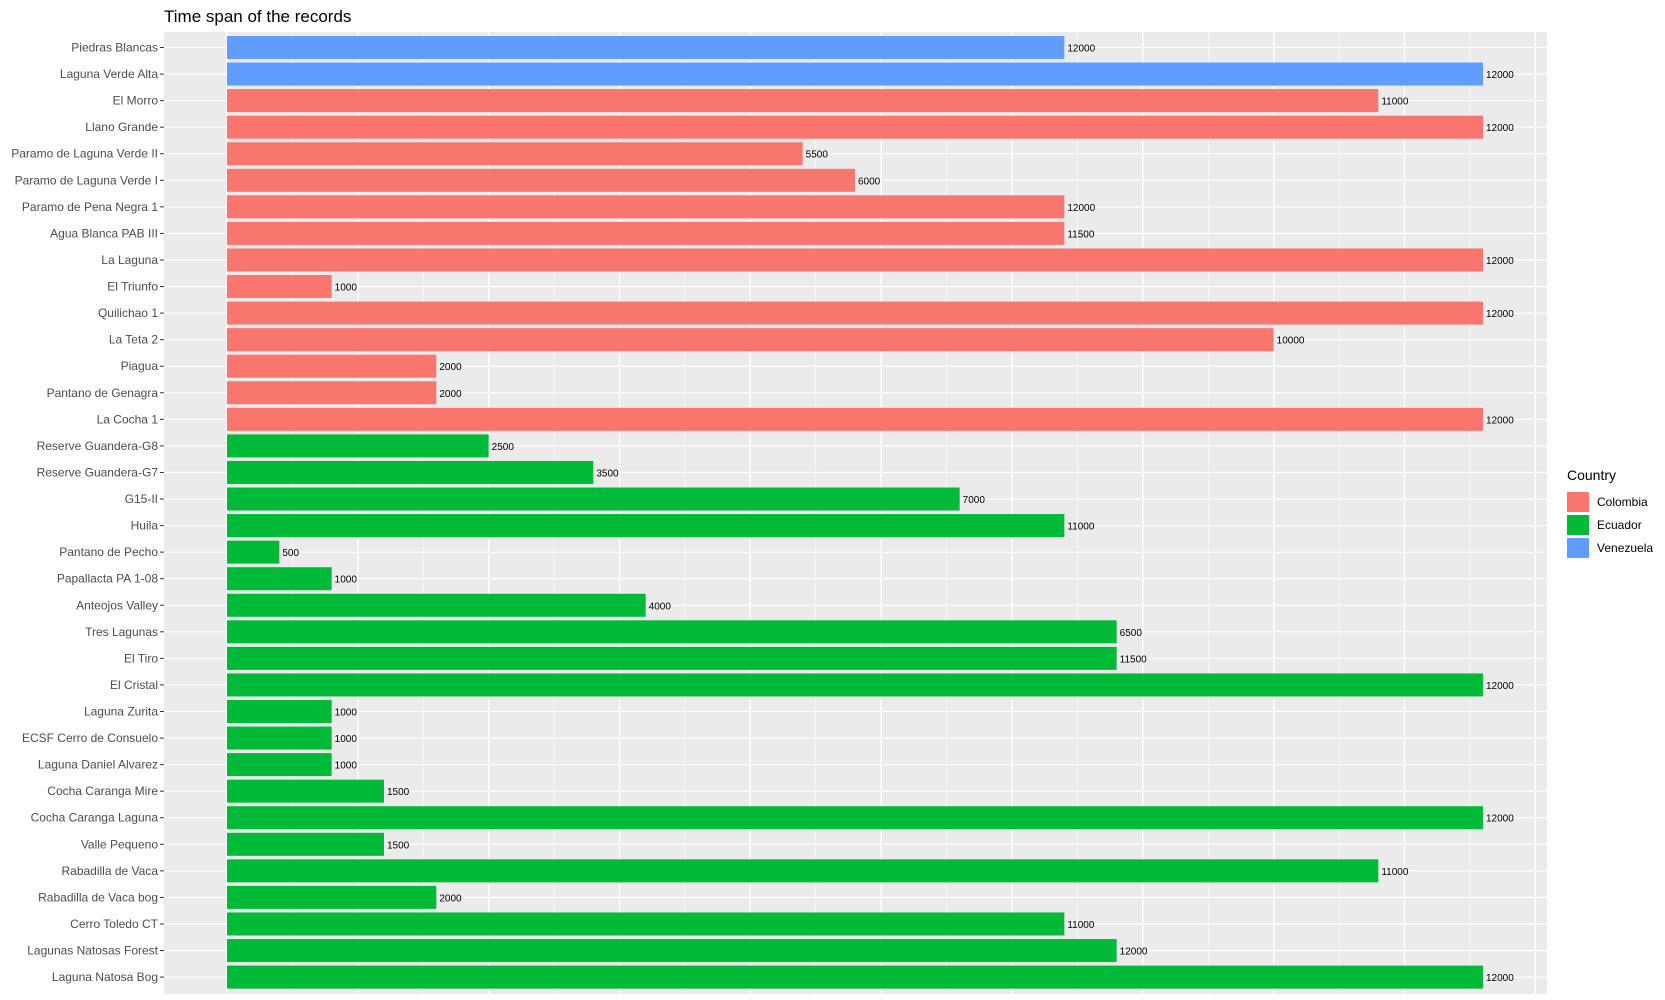  I want to click on value-label: 7000, so click(974, 500).